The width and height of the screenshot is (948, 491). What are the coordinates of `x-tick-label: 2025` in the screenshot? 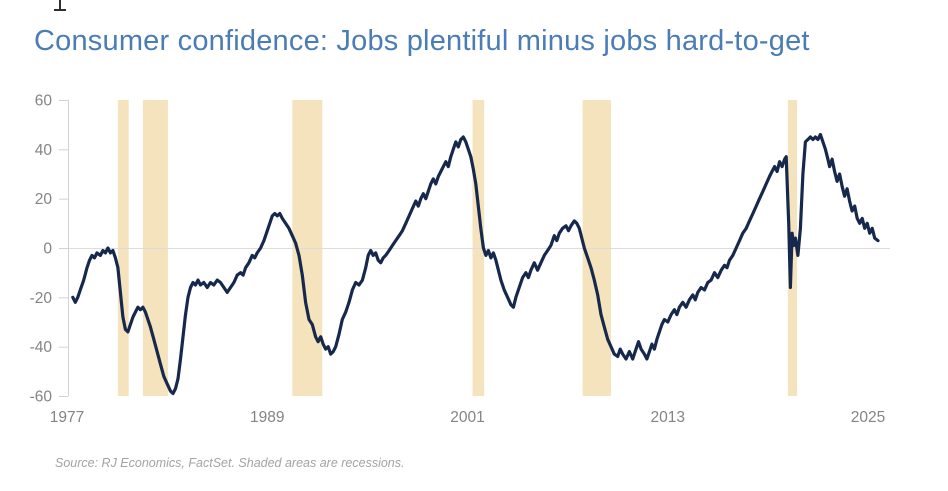 It's located at (868, 417).